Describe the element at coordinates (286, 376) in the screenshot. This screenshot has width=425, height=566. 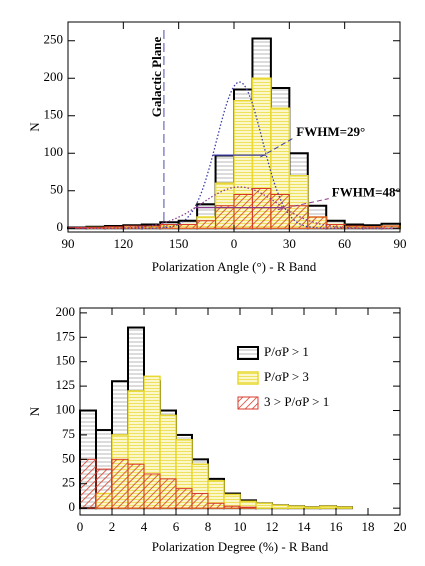
I see `legend-label: P/σP > 3` at that location.